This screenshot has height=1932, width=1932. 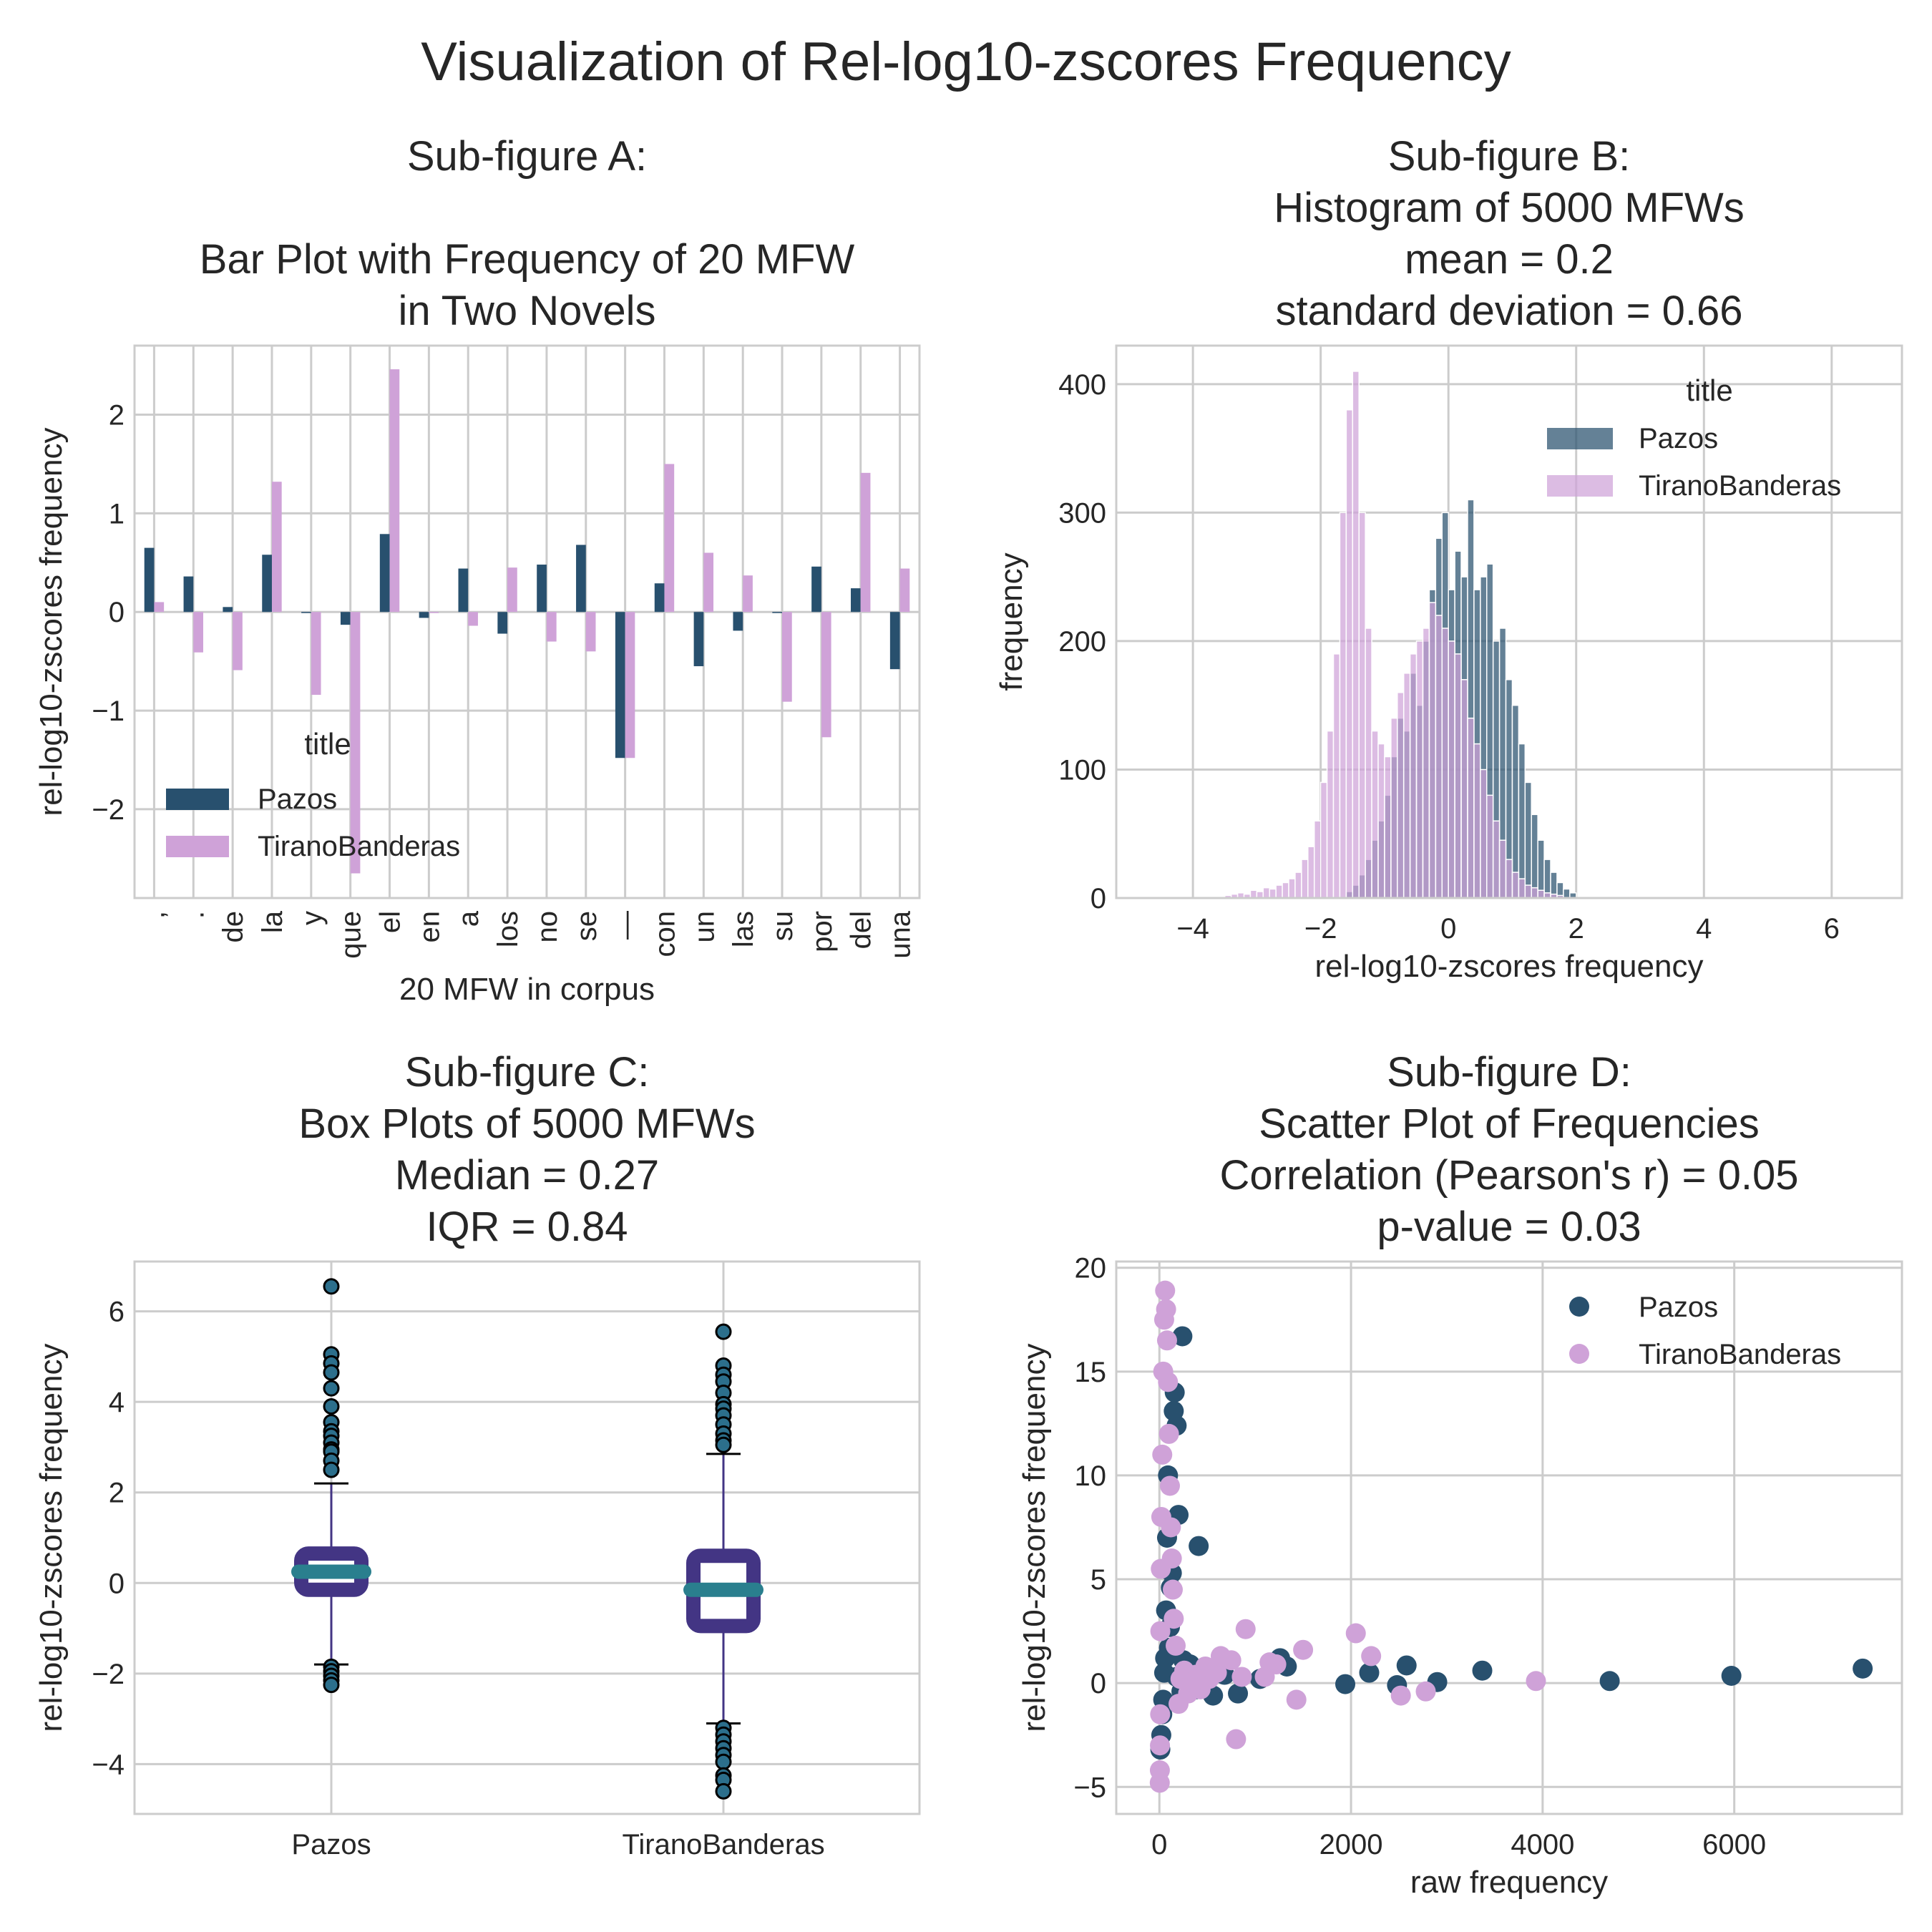 What do you see at coordinates (468, 918) in the screenshot?
I see `subfigure-a-xtick-label: a` at bounding box center [468, 918].